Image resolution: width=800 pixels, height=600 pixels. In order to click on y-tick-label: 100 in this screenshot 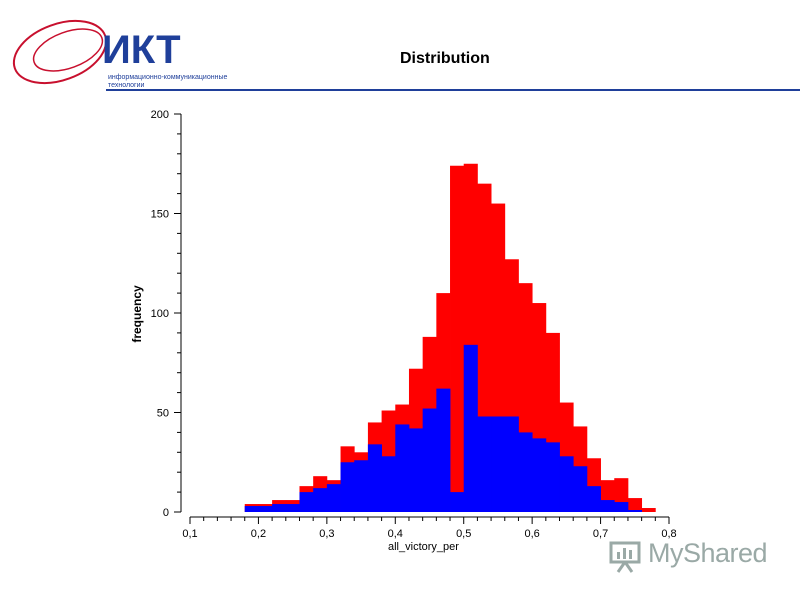, I will do `click(160, 314)`.